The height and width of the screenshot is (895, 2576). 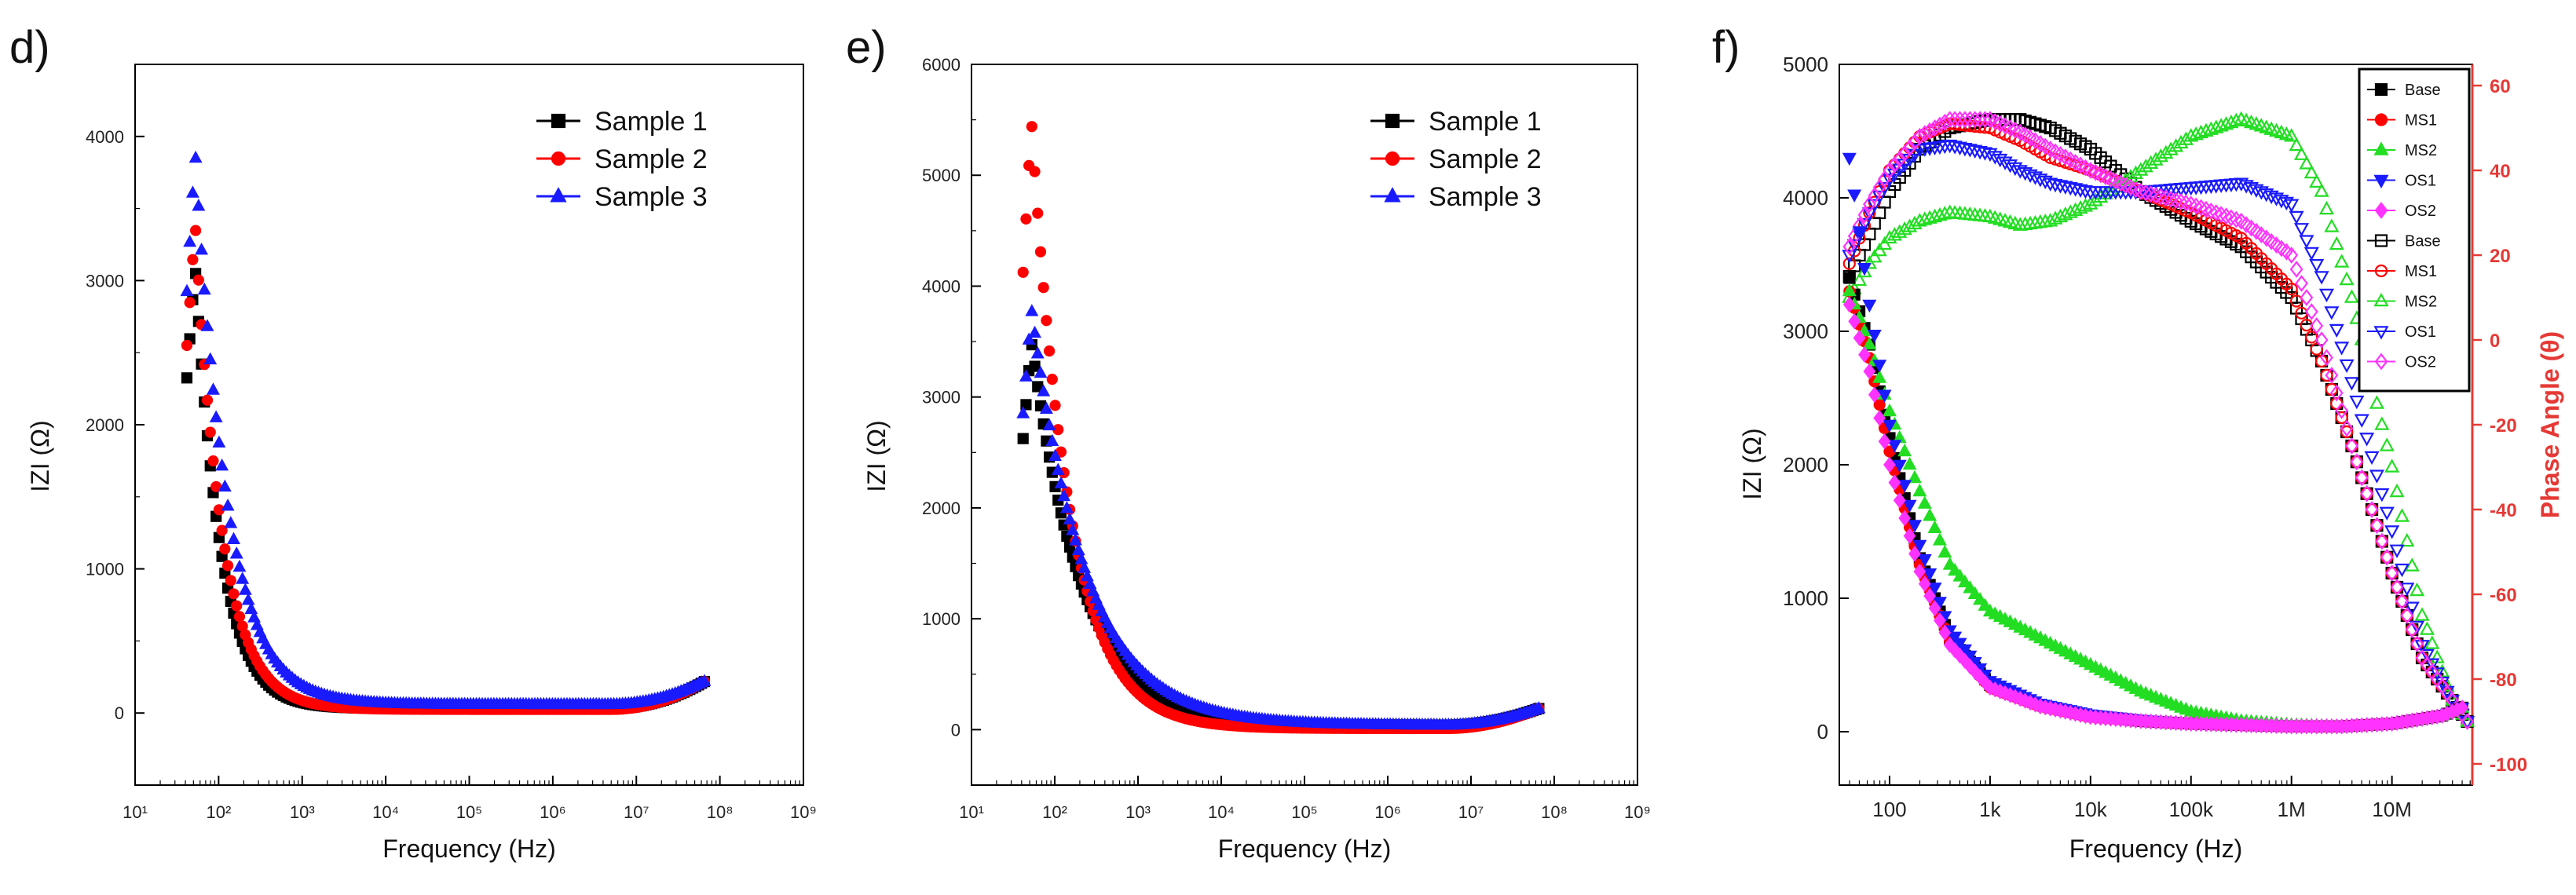 I want to click on y-tick-label: 1000, so click(x=105, y=569).